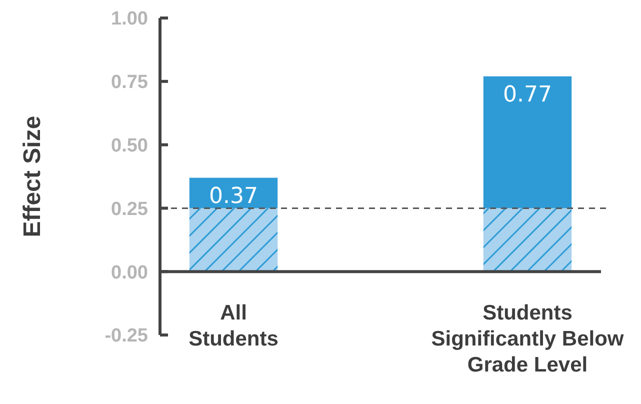 Image resolution: width=641 pixels, height=404 pixels. I want to click on x-tick-label: Students Significantly Below Grade Level, so click(527, 339).